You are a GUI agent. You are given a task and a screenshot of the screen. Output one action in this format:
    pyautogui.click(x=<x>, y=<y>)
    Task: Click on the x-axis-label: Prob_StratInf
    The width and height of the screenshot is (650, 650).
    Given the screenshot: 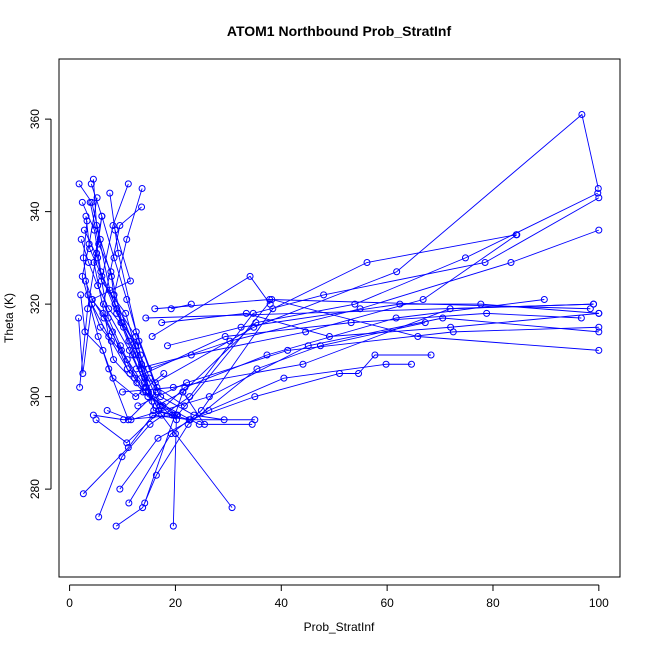 What is the action you would take?
    pyautogui.click(x=339, y=627)
    